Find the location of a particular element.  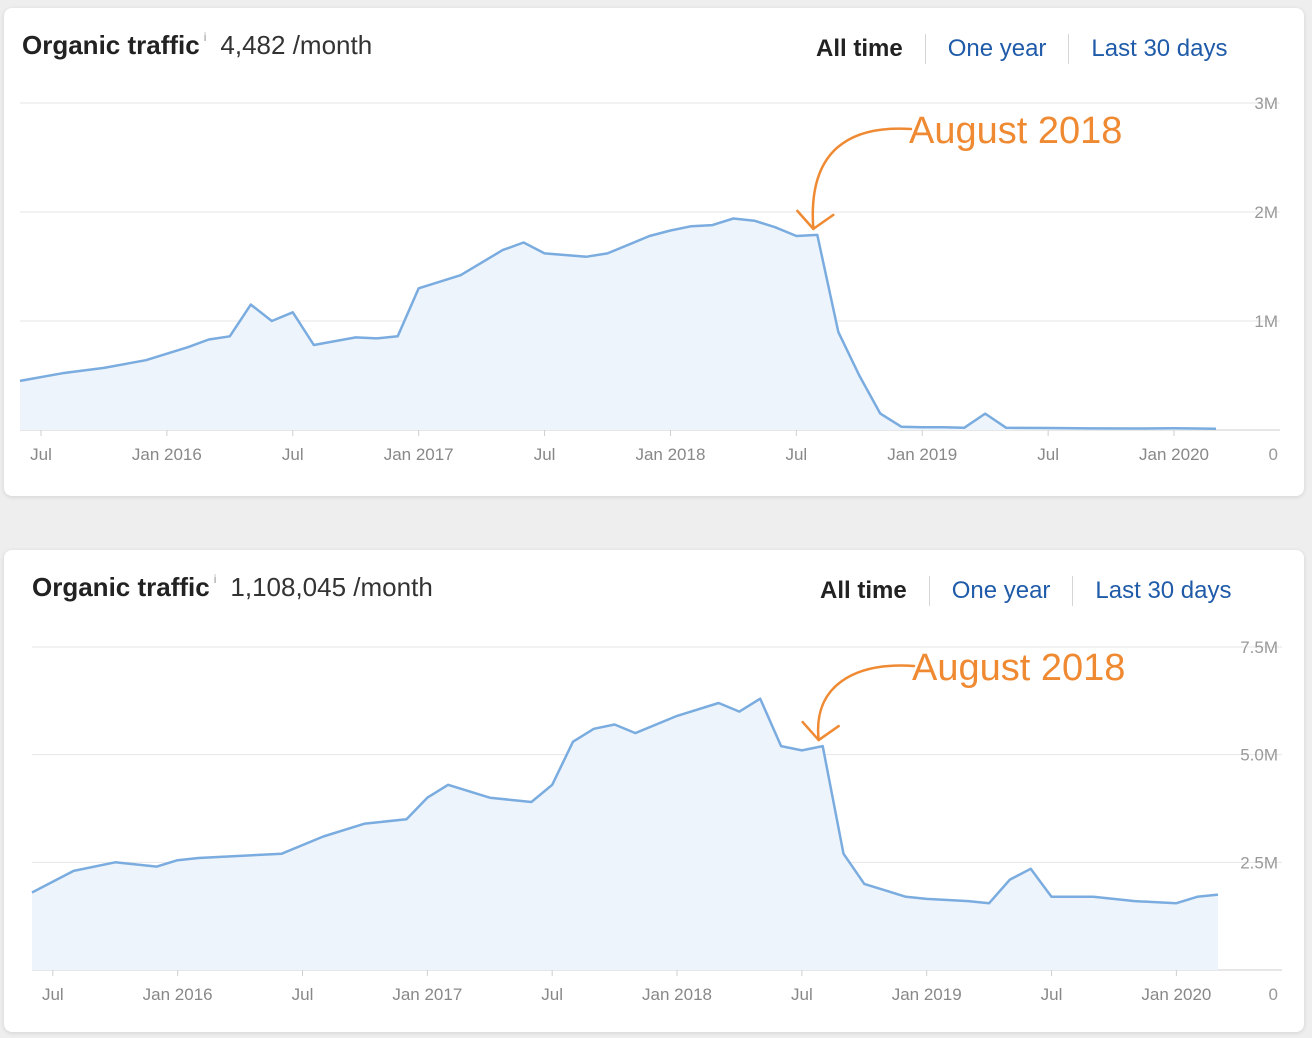

y-tick-label: 2M is located at coordinates (1266, 212).